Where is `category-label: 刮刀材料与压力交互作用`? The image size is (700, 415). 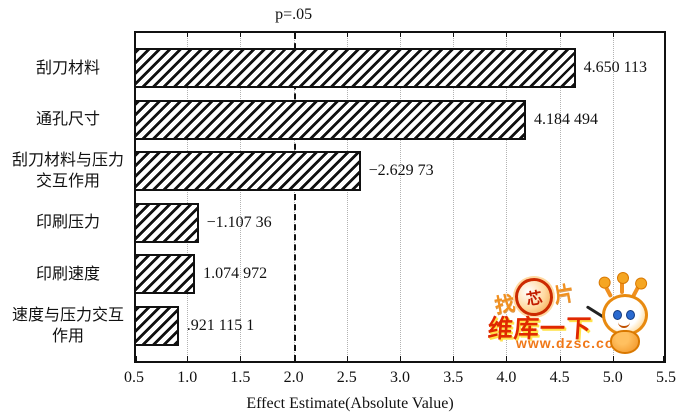
category-label: 刮刀材料与压力交互作用 is located at coordinates (68, 171).